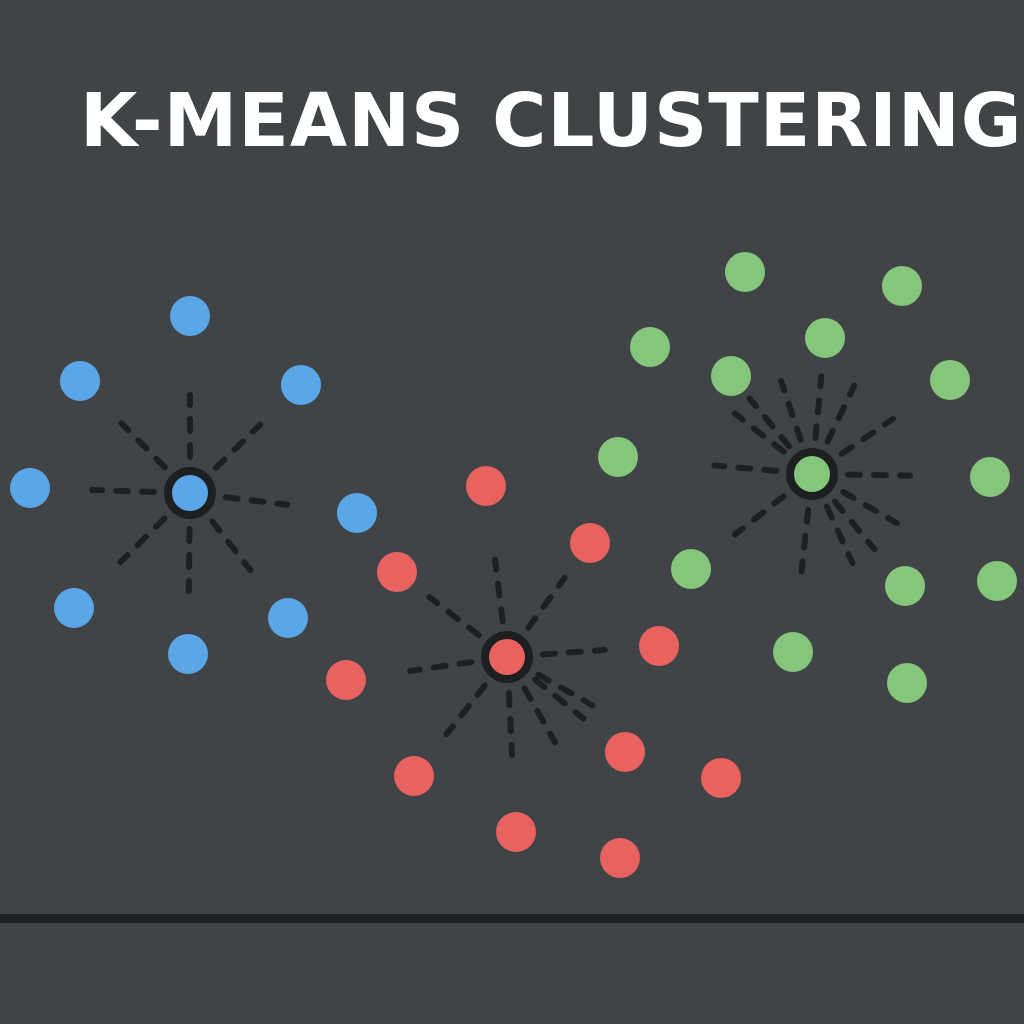 Image resolution: width=1024 pixels, height=1024 pixels. What do you see at coordinates (812, 474) in the screenshot?
I see `green-centroid` at bounding box center [812, 474].